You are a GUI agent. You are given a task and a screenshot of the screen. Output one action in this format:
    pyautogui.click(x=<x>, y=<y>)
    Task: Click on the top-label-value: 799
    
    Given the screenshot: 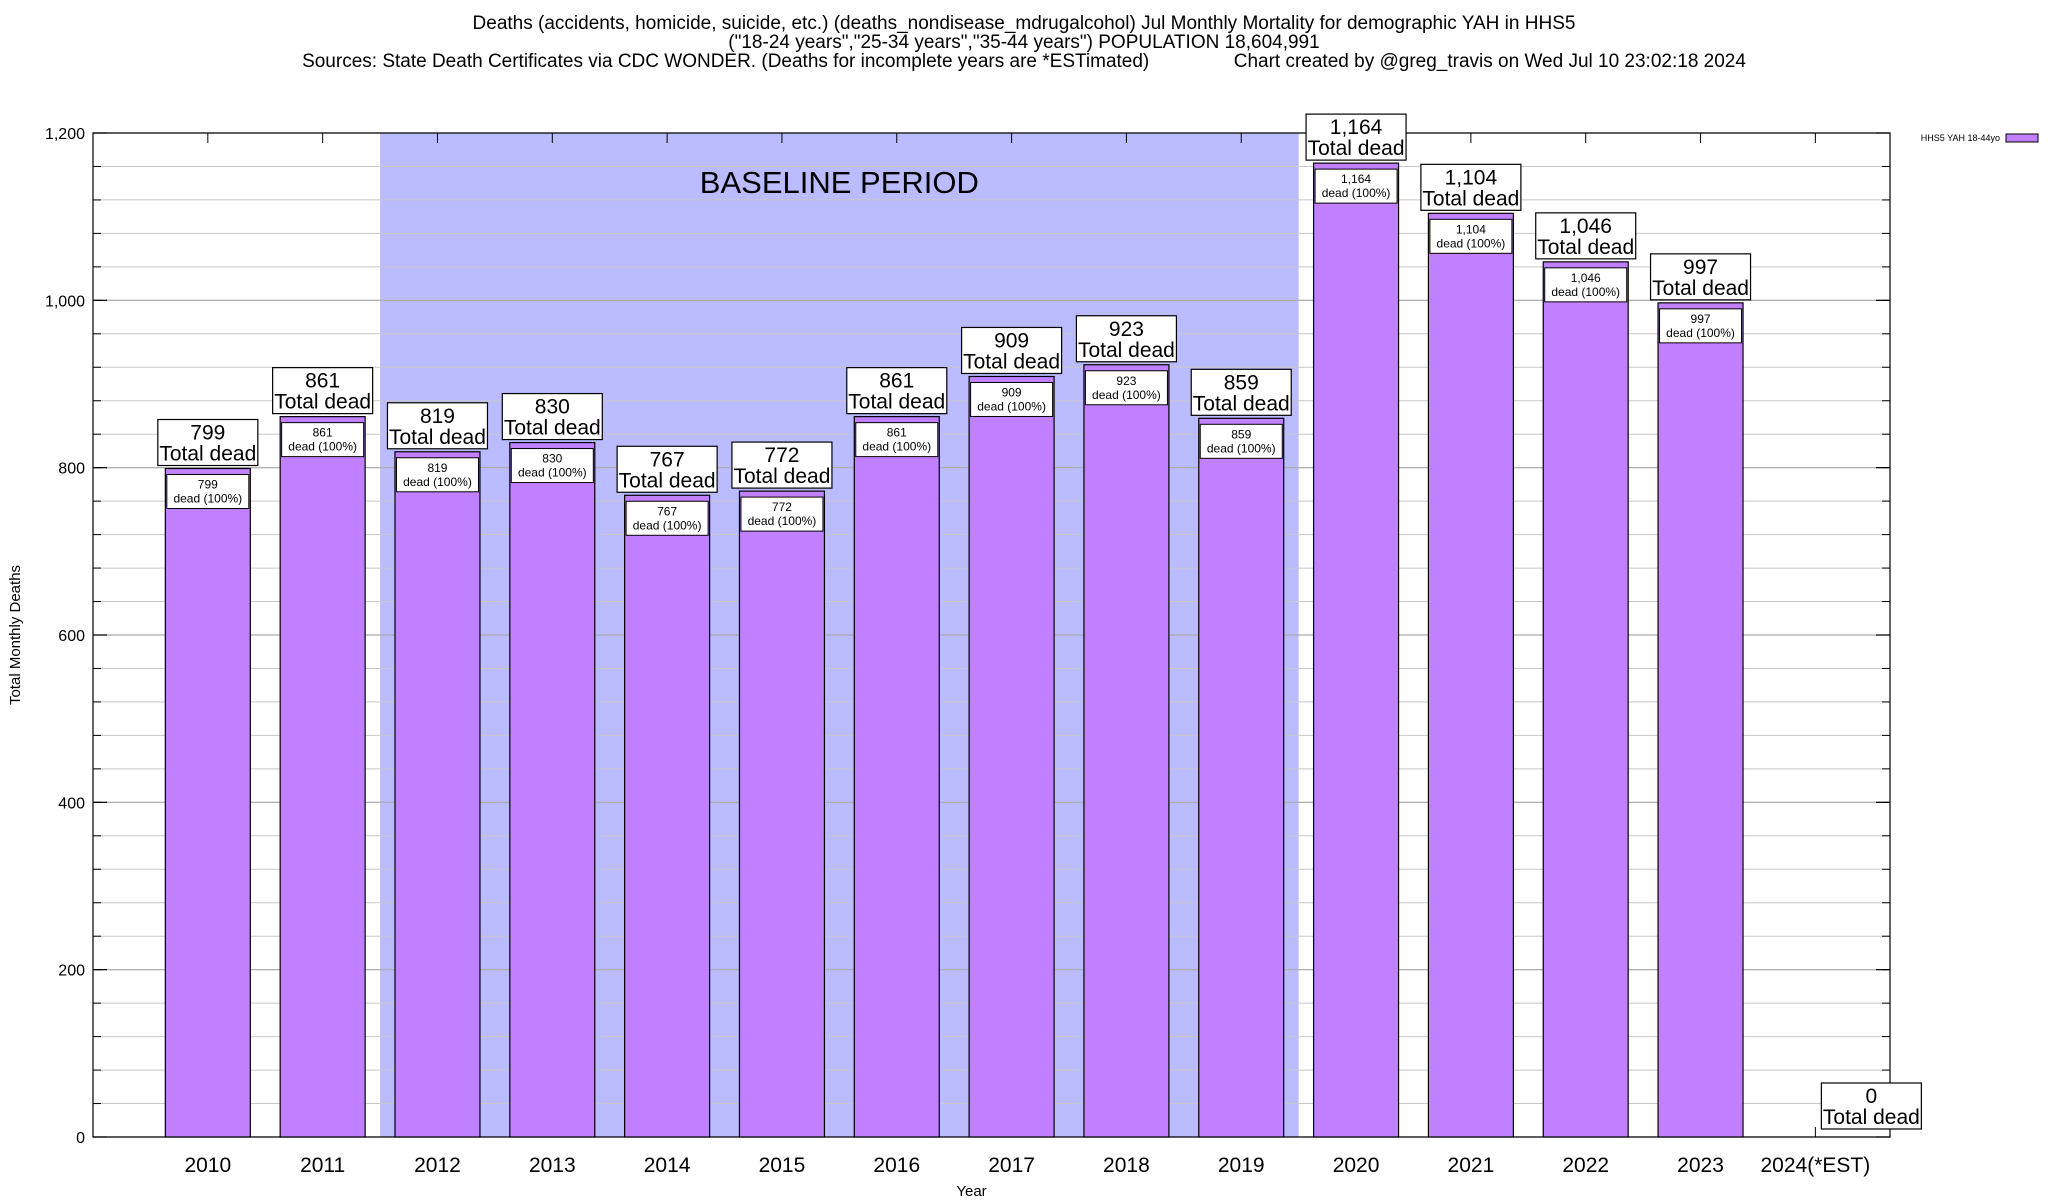 What is the action you would take?
    pyautogui.click(x=207, y=433)
    